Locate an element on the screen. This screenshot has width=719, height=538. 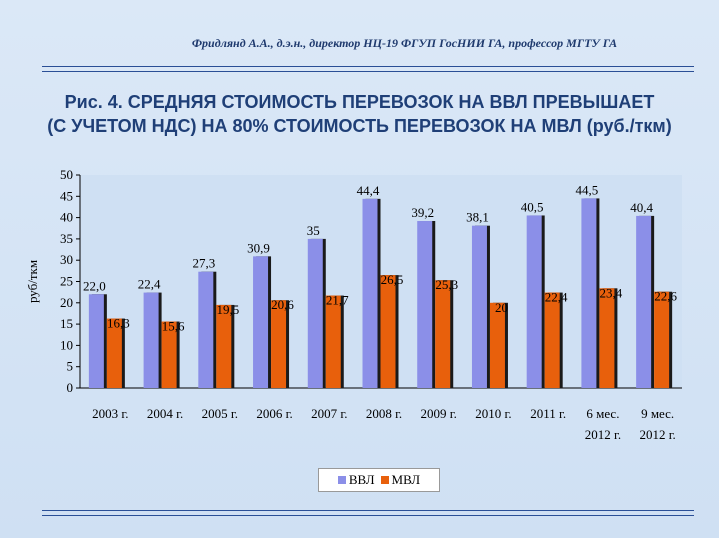
data-label-vvl: 38,1 is located at coordinates (477, 217).